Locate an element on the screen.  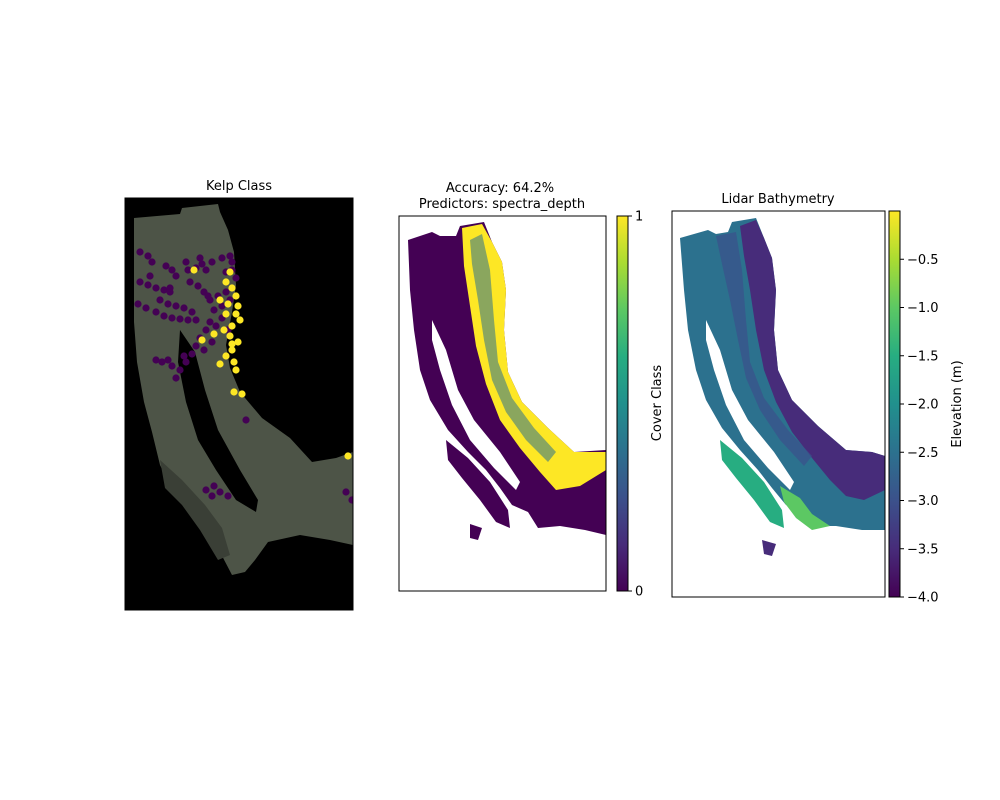
cover-class-label: Cover Class is located at coordinates (657, 403).